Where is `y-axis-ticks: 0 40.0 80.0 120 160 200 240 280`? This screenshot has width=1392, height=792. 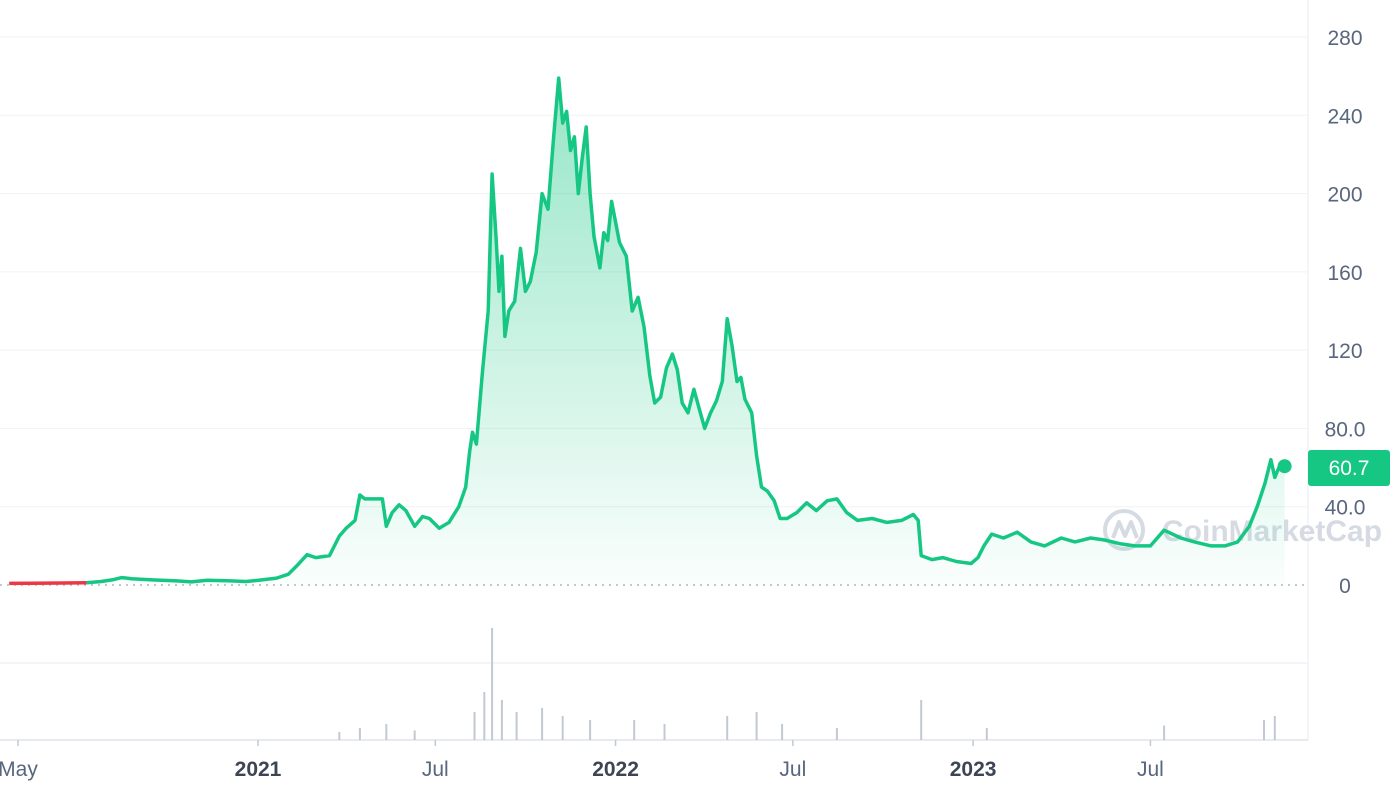
y-axis-ticks: 0 40.0 80.0 120 160 200 240 280 is located at coordinates (1345, 312).